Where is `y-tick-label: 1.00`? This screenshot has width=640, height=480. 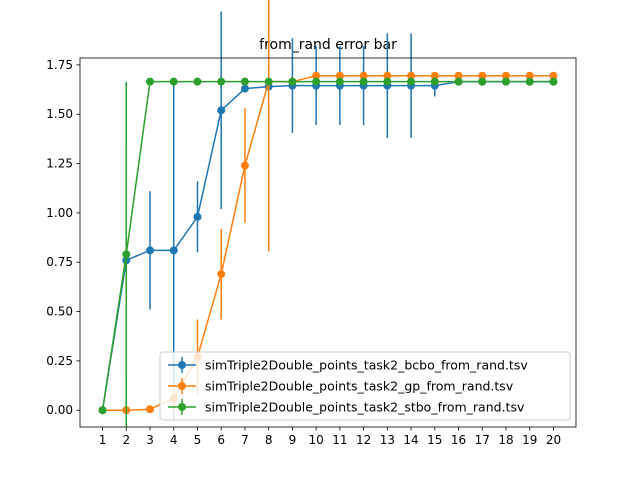 y-tick-label: 1.00 is located at coordinates (59, 213).